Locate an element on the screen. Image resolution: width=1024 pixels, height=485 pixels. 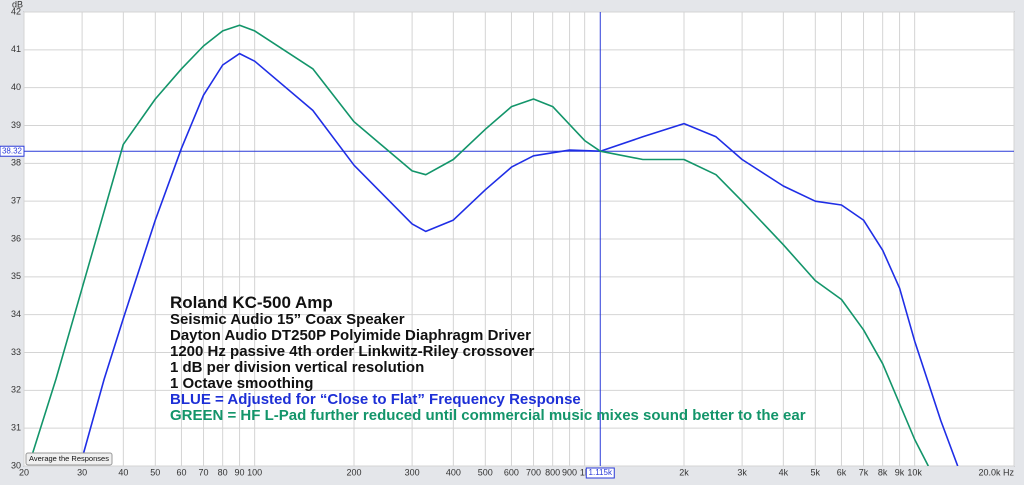
y-tick-label: 33 is located at coordinates (16, 352).